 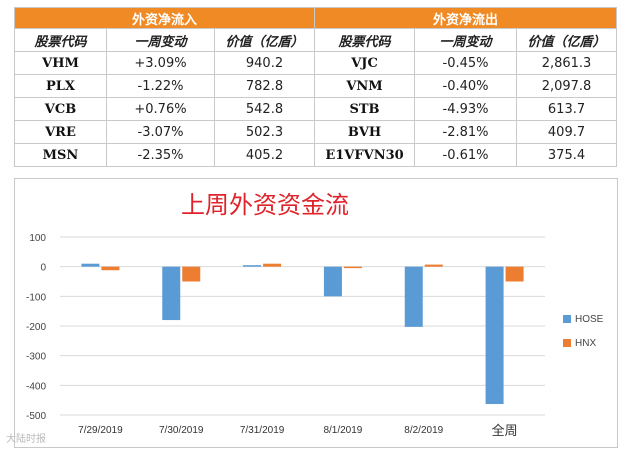 I want to click on y-tick-label: -100, so click(x=36, y=297).